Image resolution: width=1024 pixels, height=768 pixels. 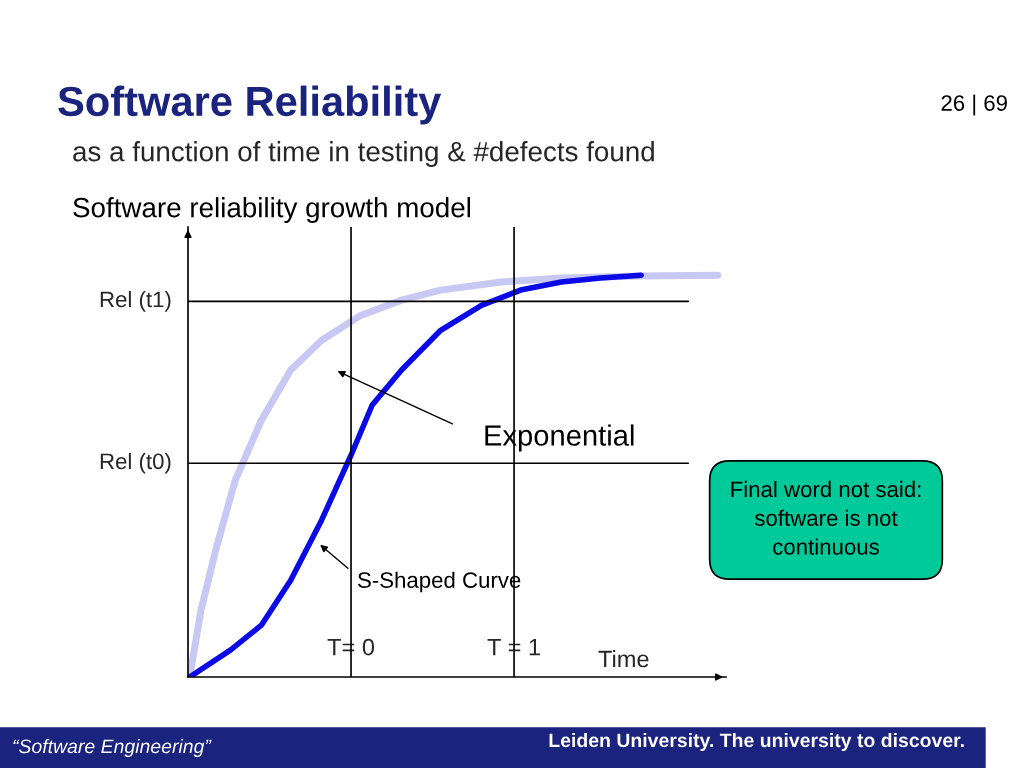 What do you see at coordinates (974, 105) in the screenshot?
I see `text: 26 | 69` at bounding box center [974, 105].